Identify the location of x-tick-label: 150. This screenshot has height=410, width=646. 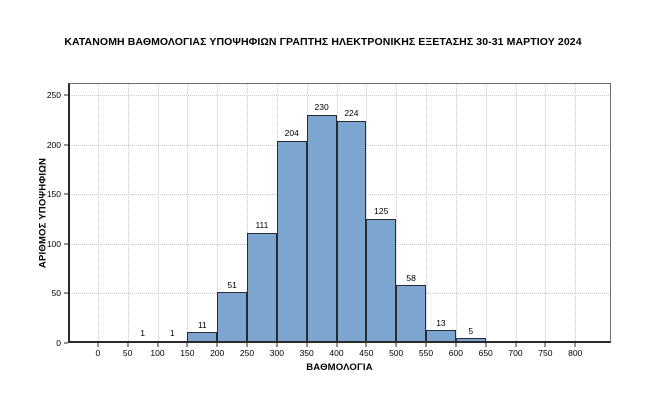
(187, 353).